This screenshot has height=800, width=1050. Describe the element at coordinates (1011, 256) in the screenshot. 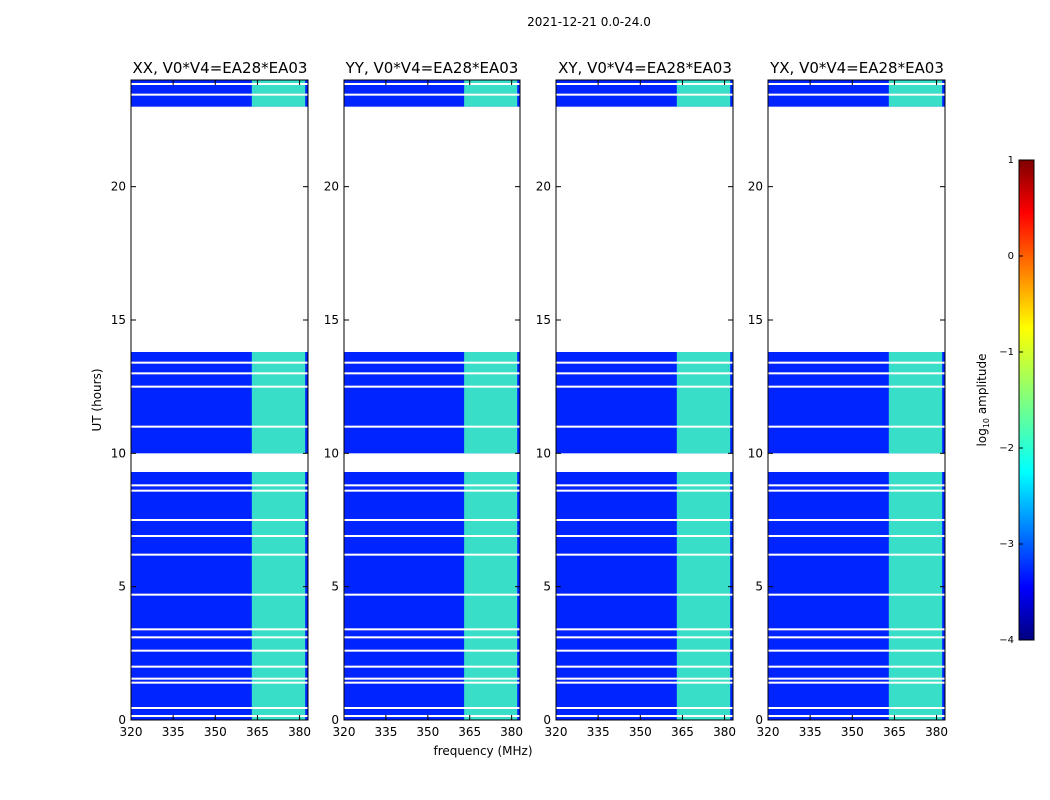

I see `colorbar-tick-label: 0` at that location.